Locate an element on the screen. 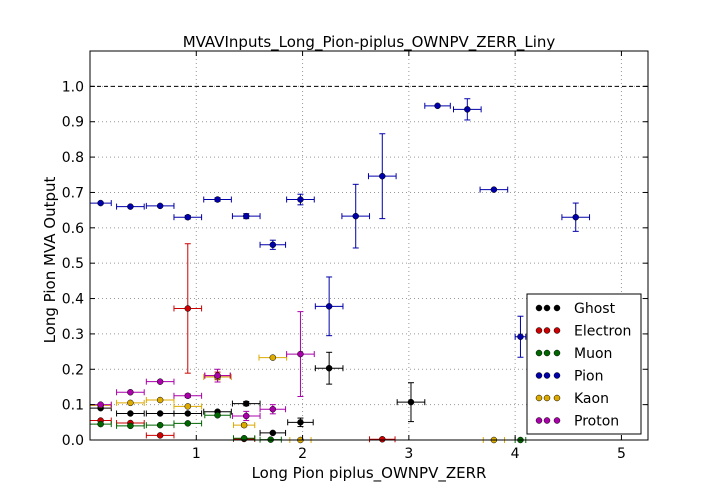 The width and height of the screenshot is (720, 504). legend-label: Muon is located at coordinates (593, 354).